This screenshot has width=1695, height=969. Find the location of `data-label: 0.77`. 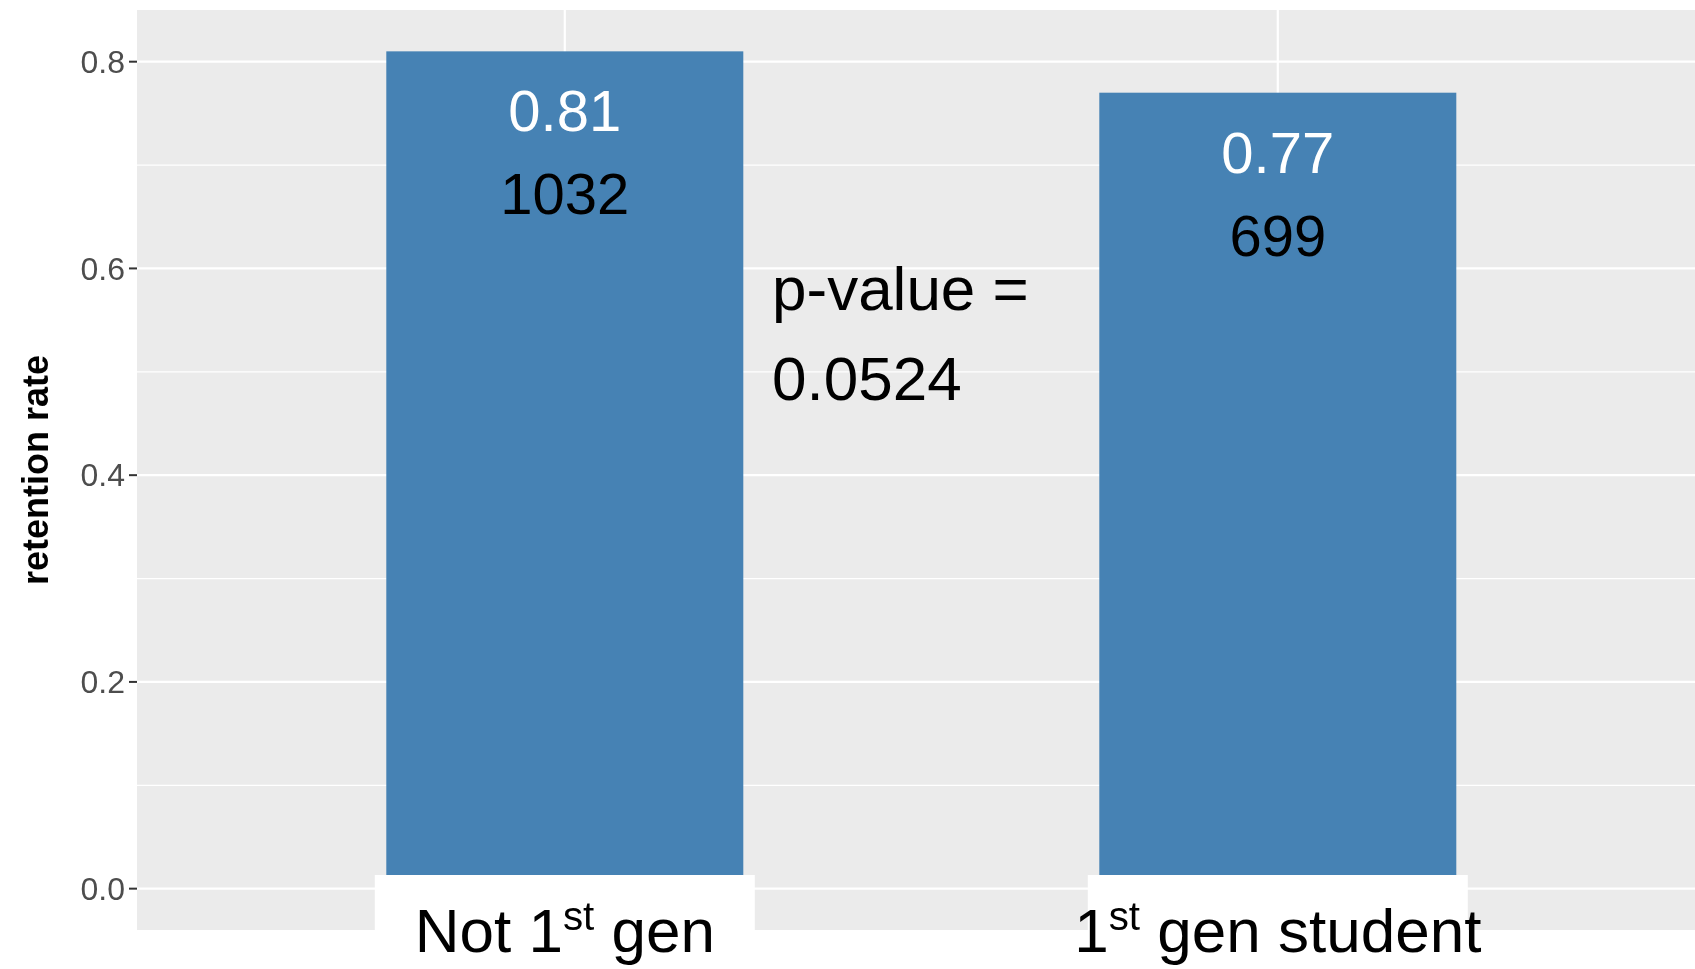

data-label: 0.77 is located at coordinates (1278, 152).